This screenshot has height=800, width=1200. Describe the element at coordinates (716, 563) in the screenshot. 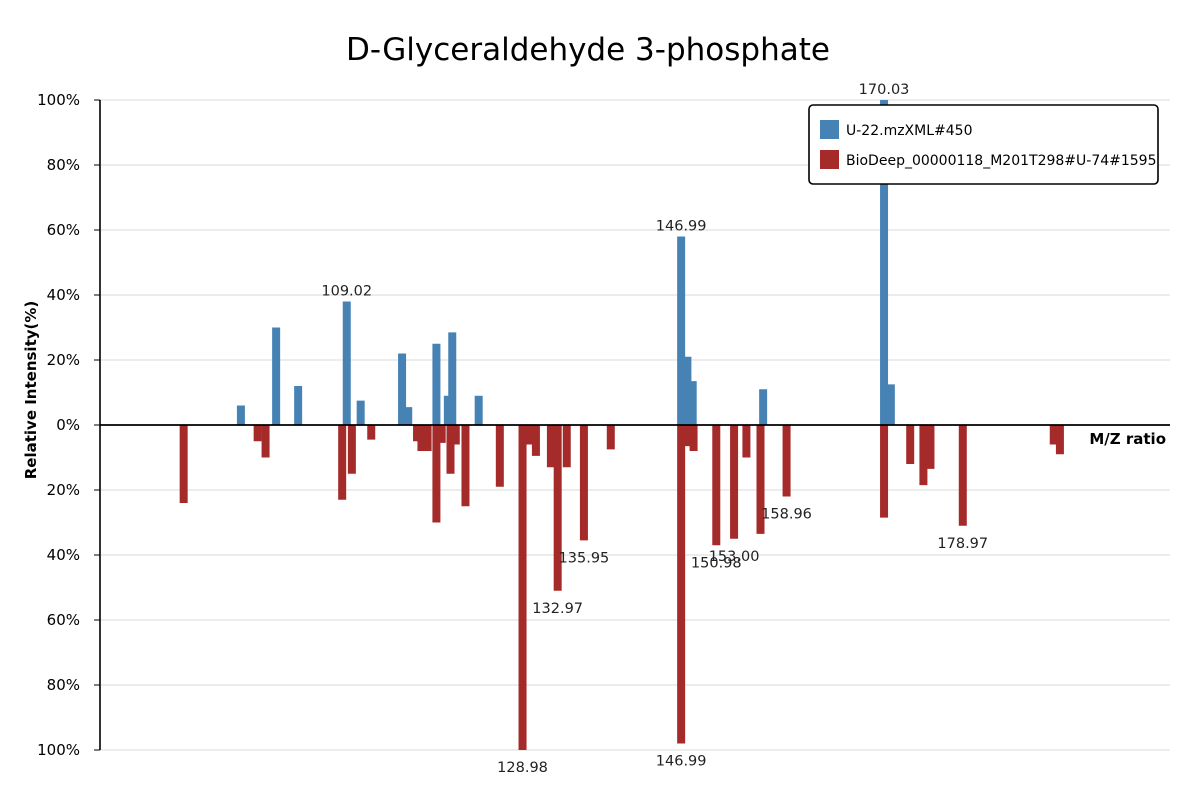

I see `peak-label: 150.98` at that location.